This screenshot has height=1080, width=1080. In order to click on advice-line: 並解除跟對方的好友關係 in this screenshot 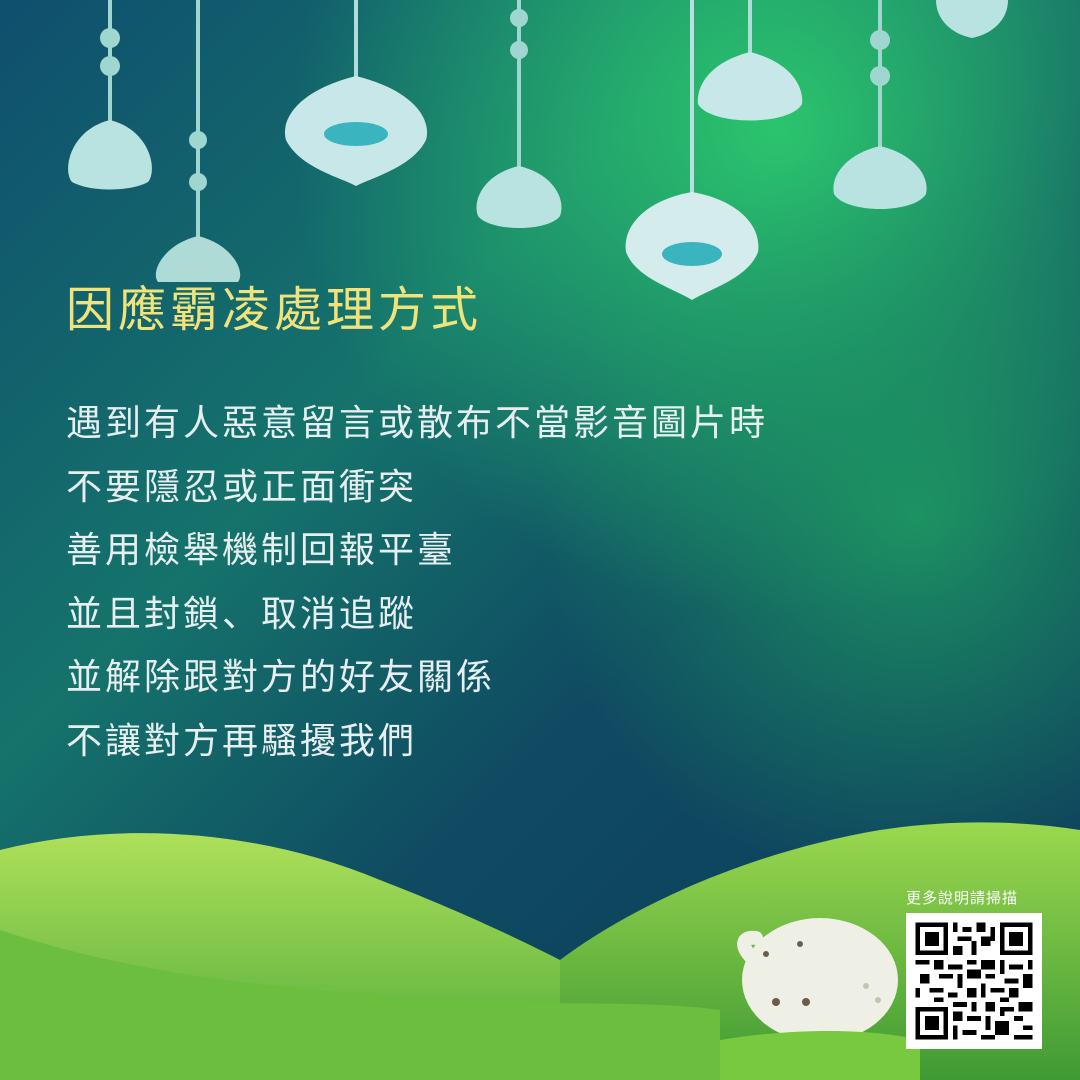, I will do `click(281, 677)`.